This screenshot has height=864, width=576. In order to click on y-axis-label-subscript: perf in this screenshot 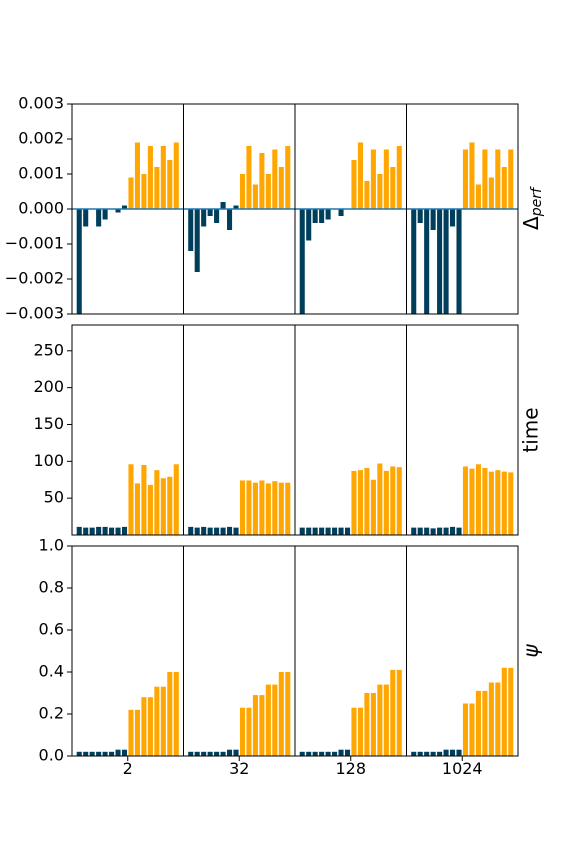, I will do `click(537, 201)`.